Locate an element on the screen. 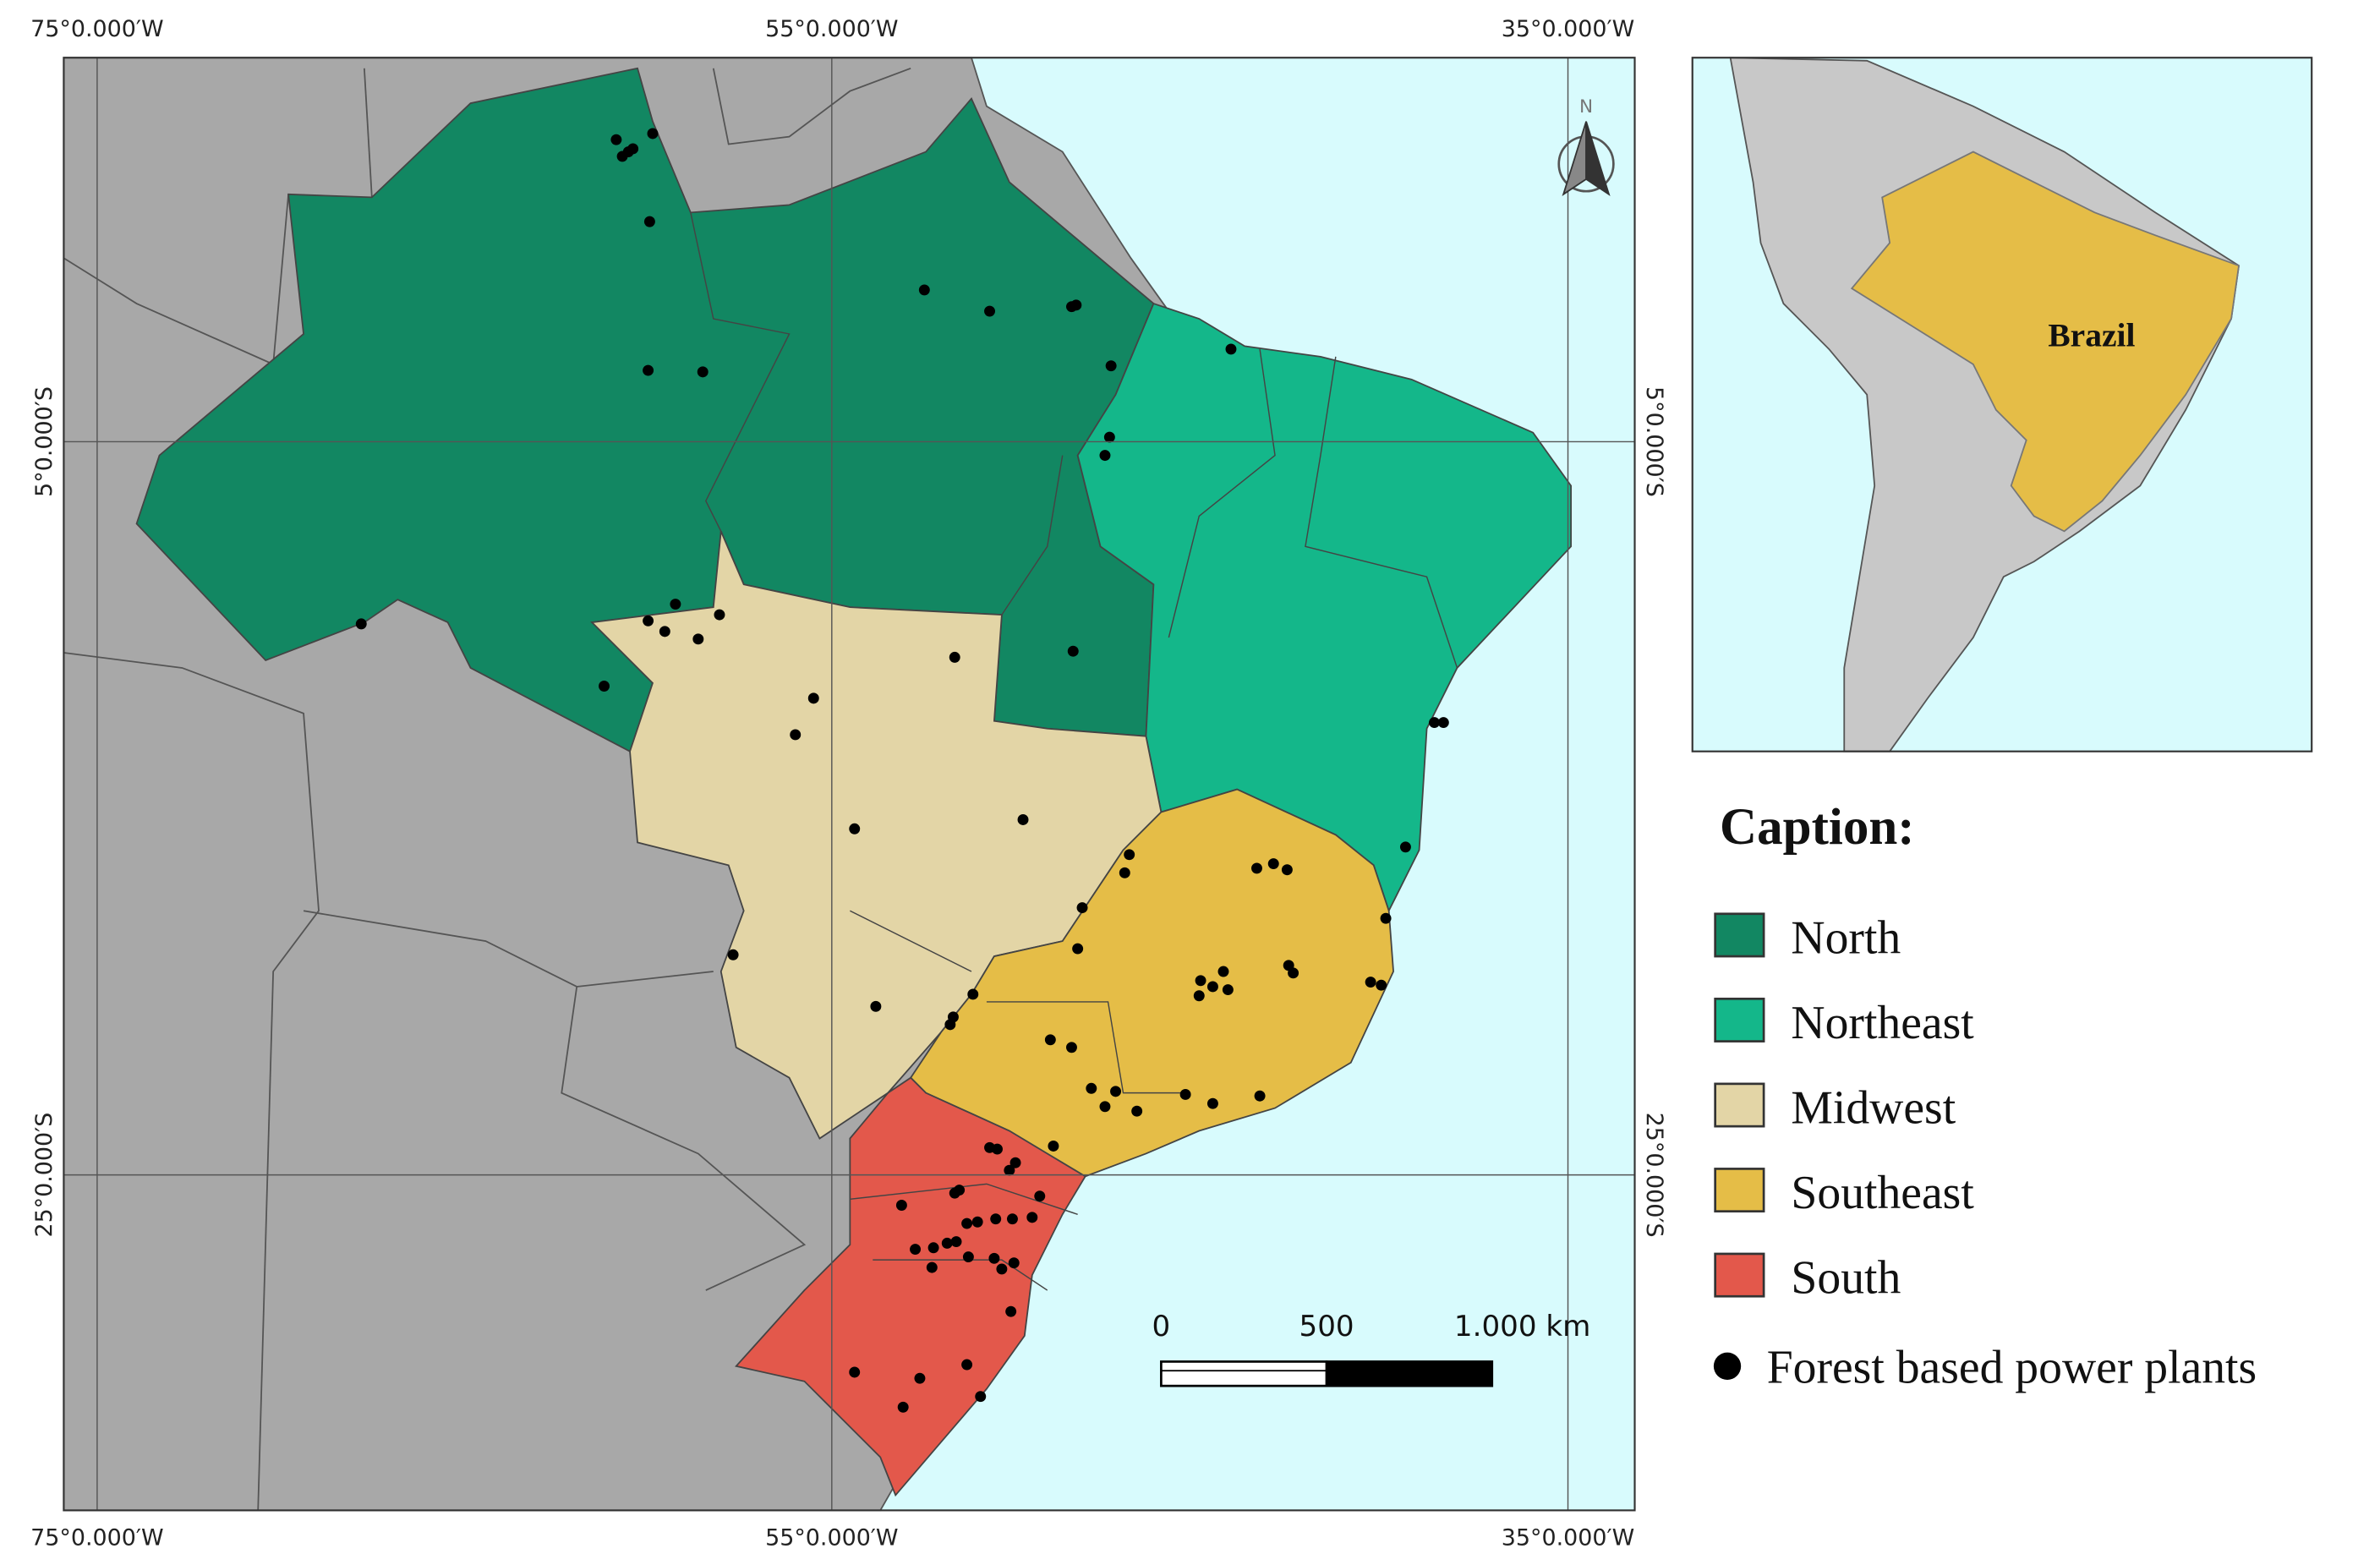  caption-title: Caption: is located at coordinates (1817, 827).